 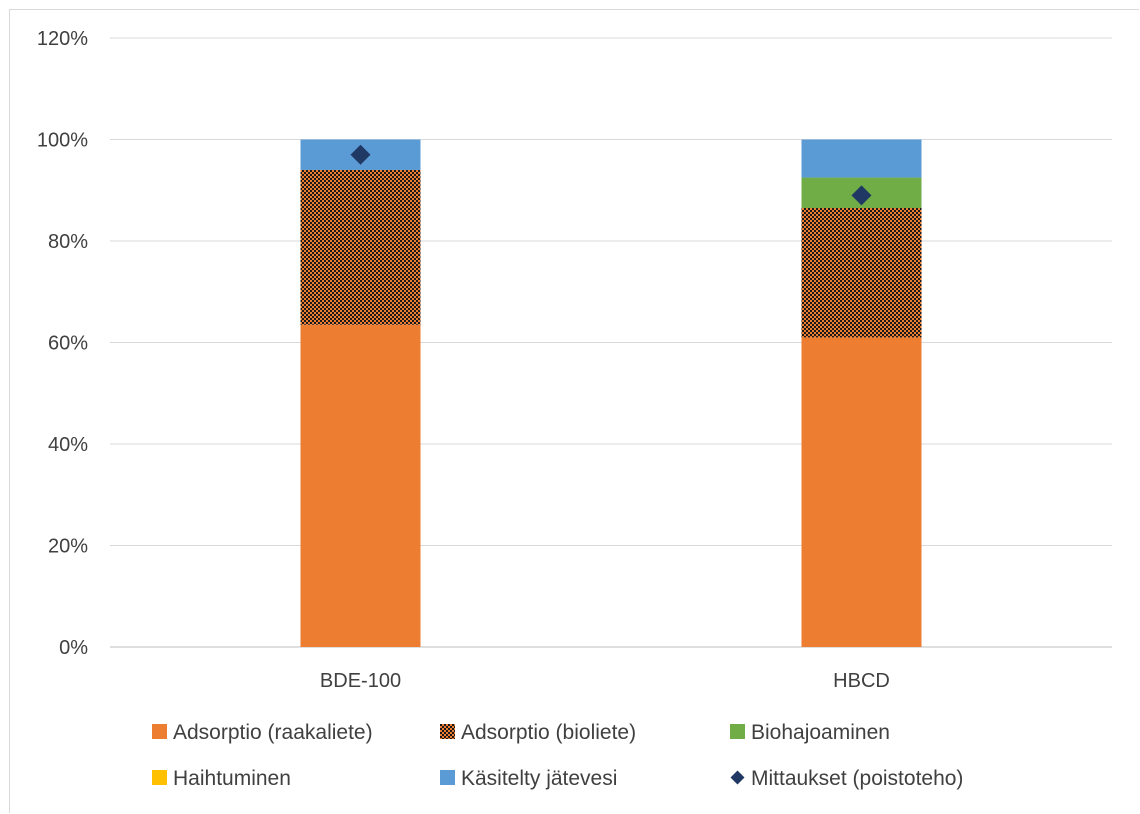 I want to click on y-tick-label: 100%, so click(x=62, y=141).